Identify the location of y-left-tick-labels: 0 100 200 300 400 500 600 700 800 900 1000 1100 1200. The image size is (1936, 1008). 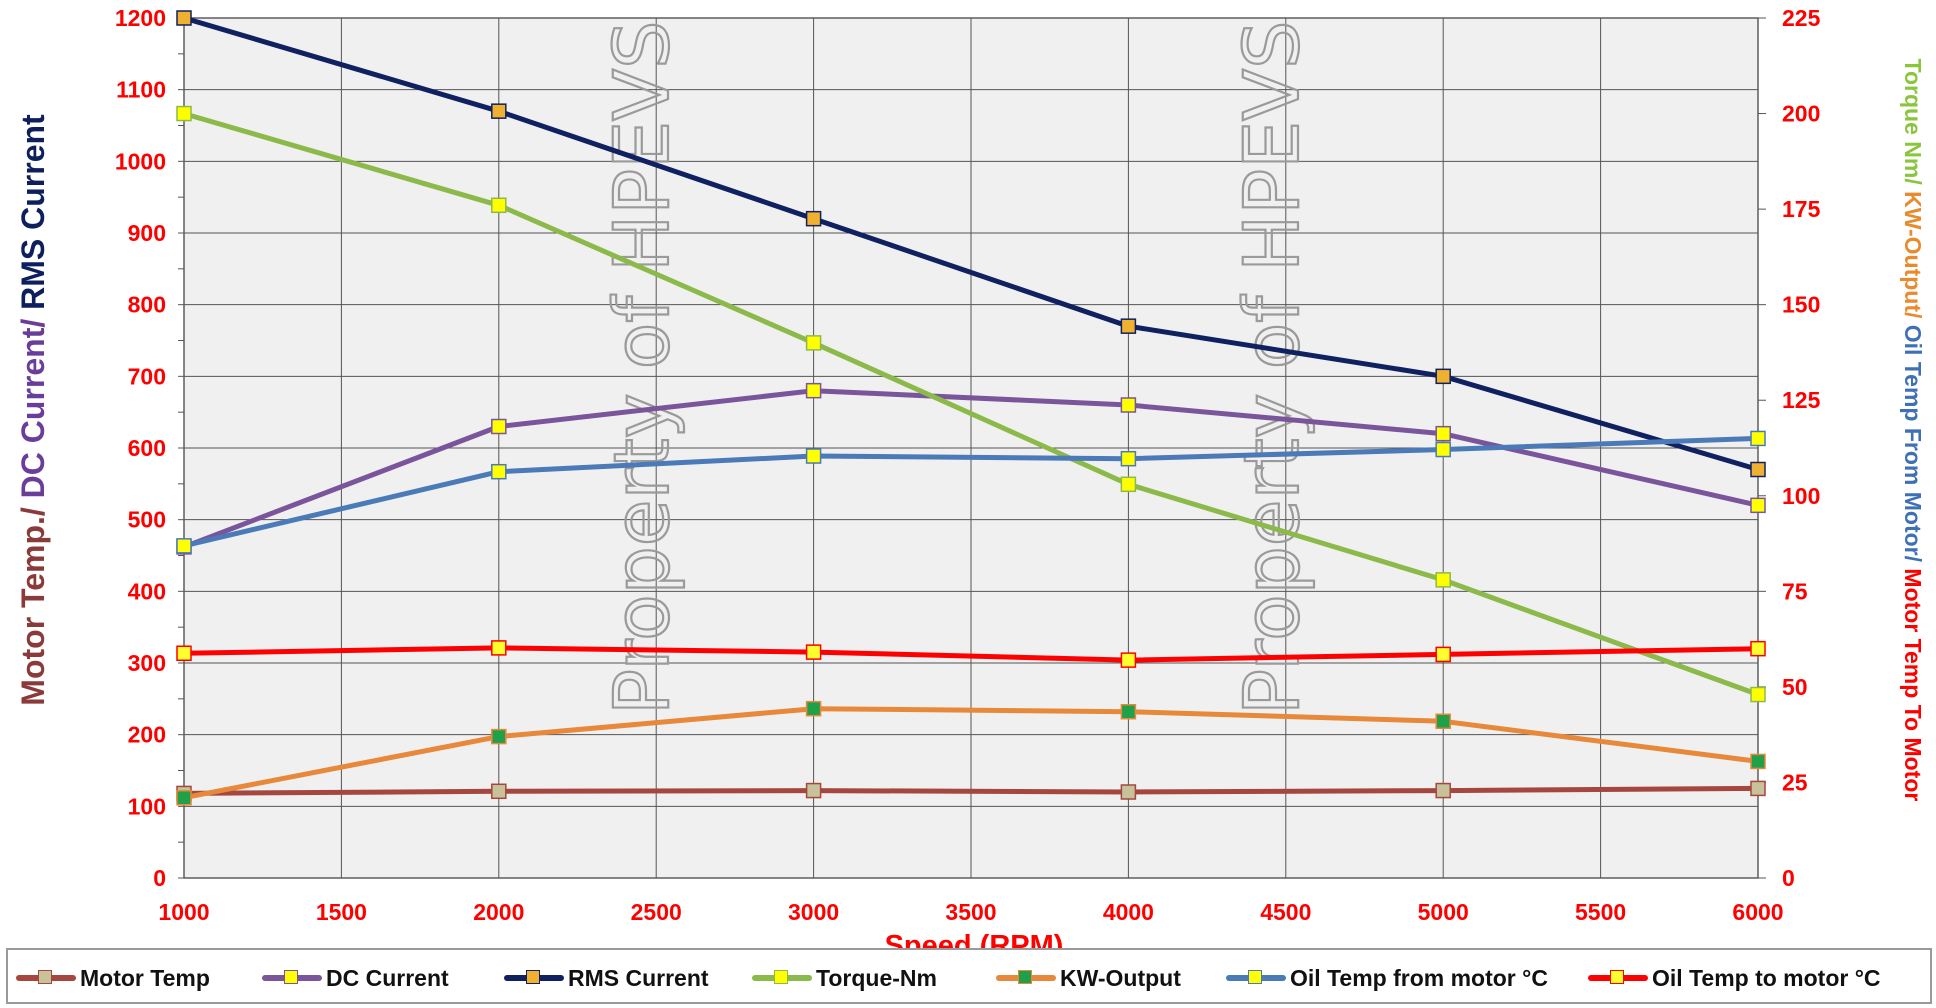
(140, 448).